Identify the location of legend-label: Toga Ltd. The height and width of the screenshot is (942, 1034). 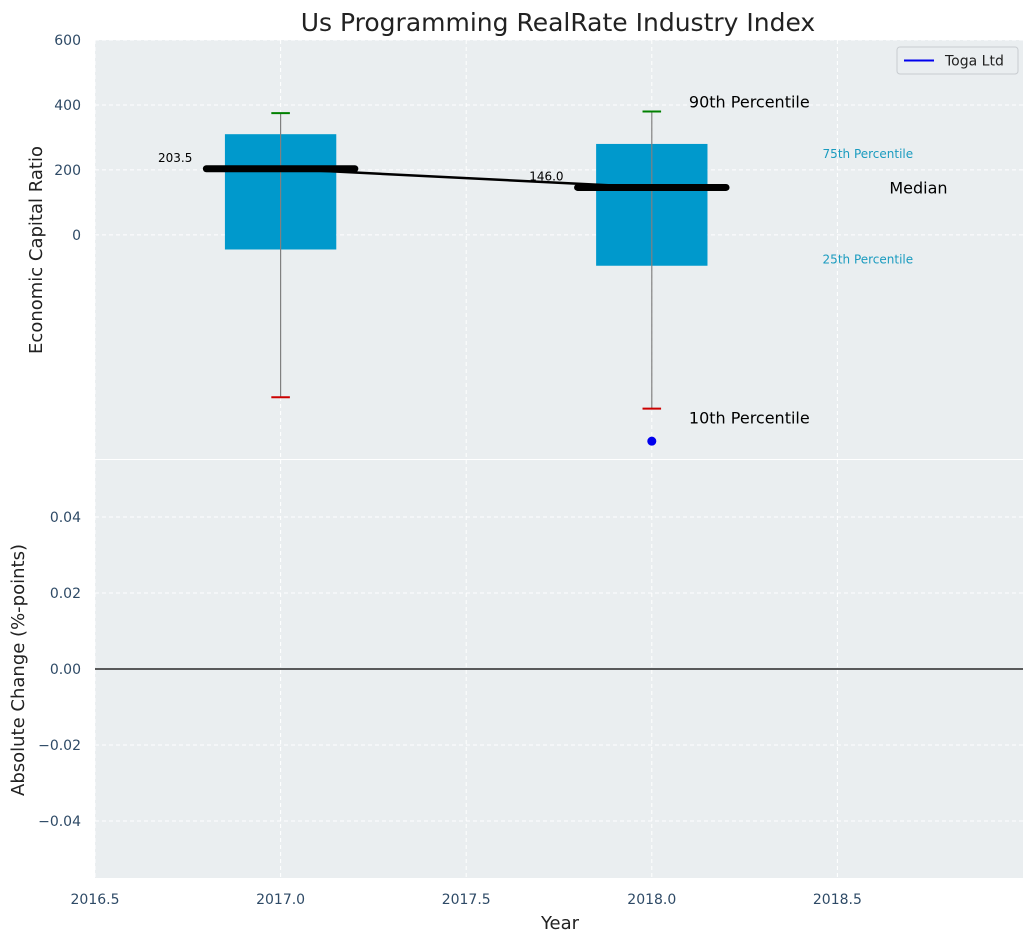
(974, 62).